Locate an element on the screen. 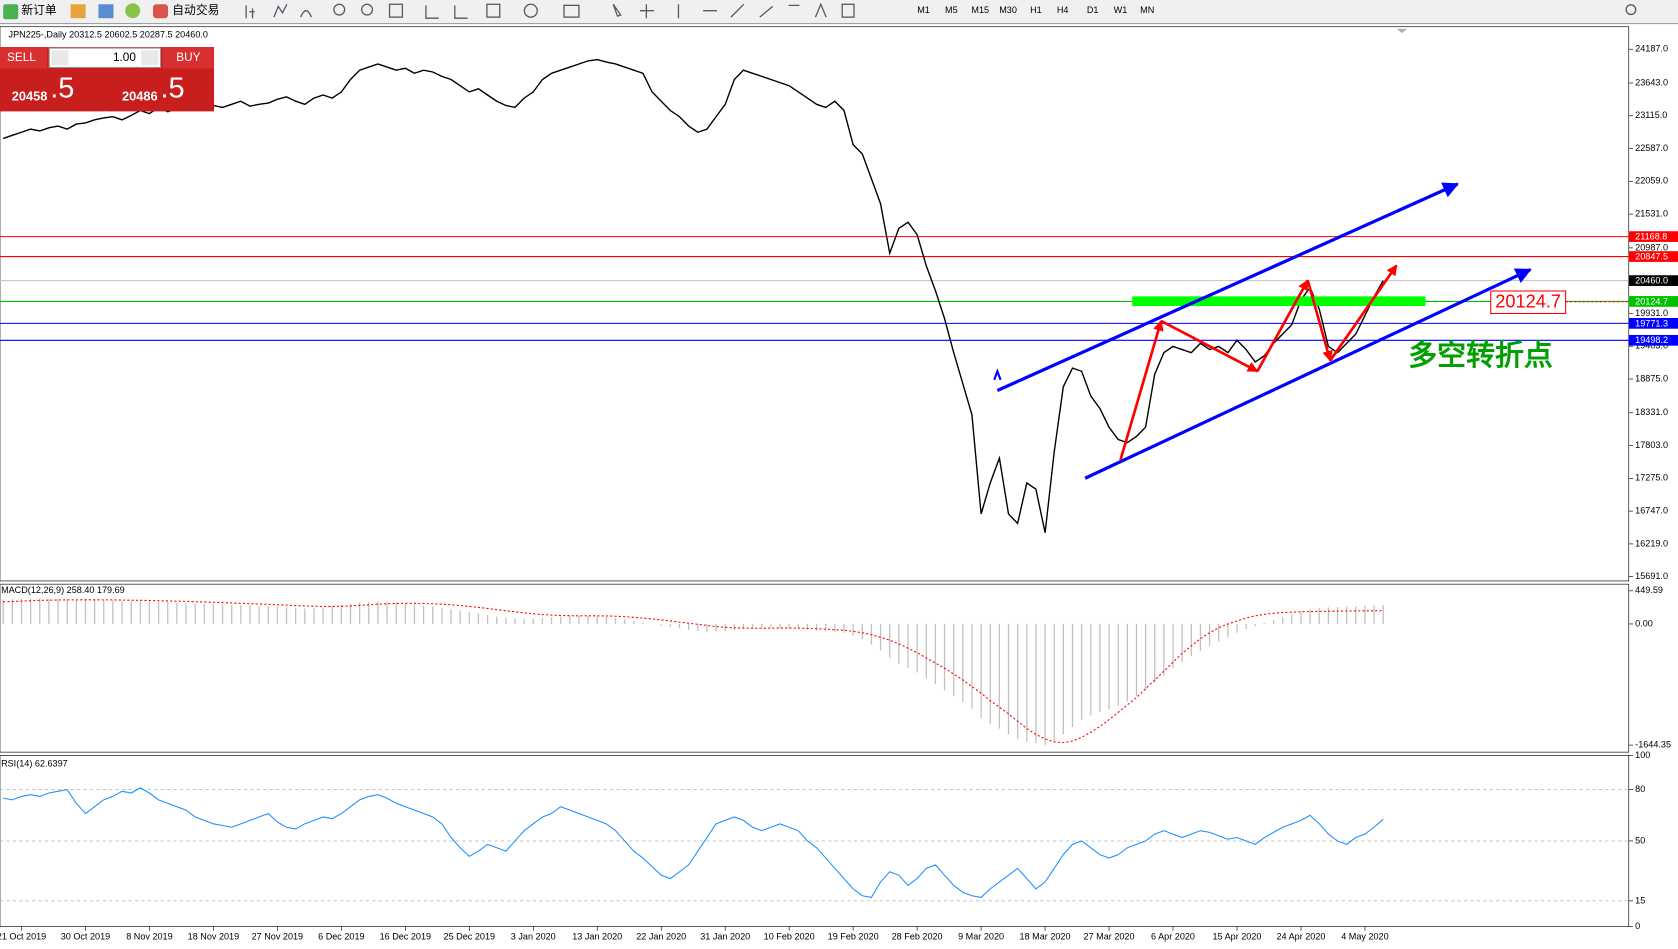 This screenshot has height=949, width=1678. volume-up is located at coordinates (150, 58).